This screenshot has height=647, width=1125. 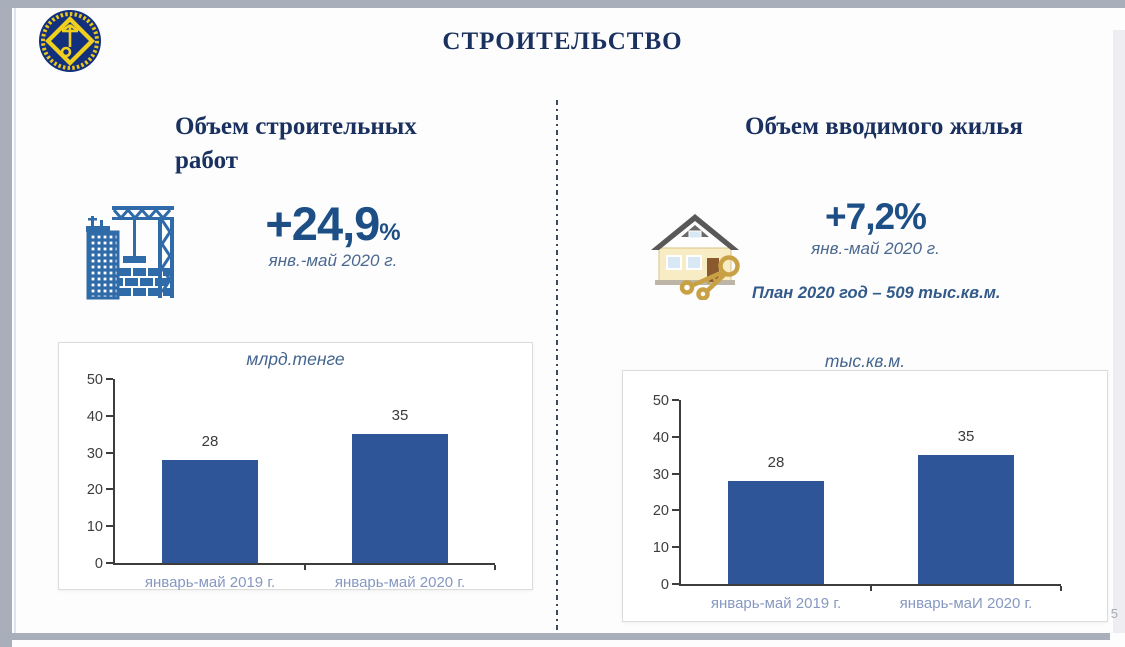 I want to click on left-metric-value: +24,9%, so click(x=333, y=223).